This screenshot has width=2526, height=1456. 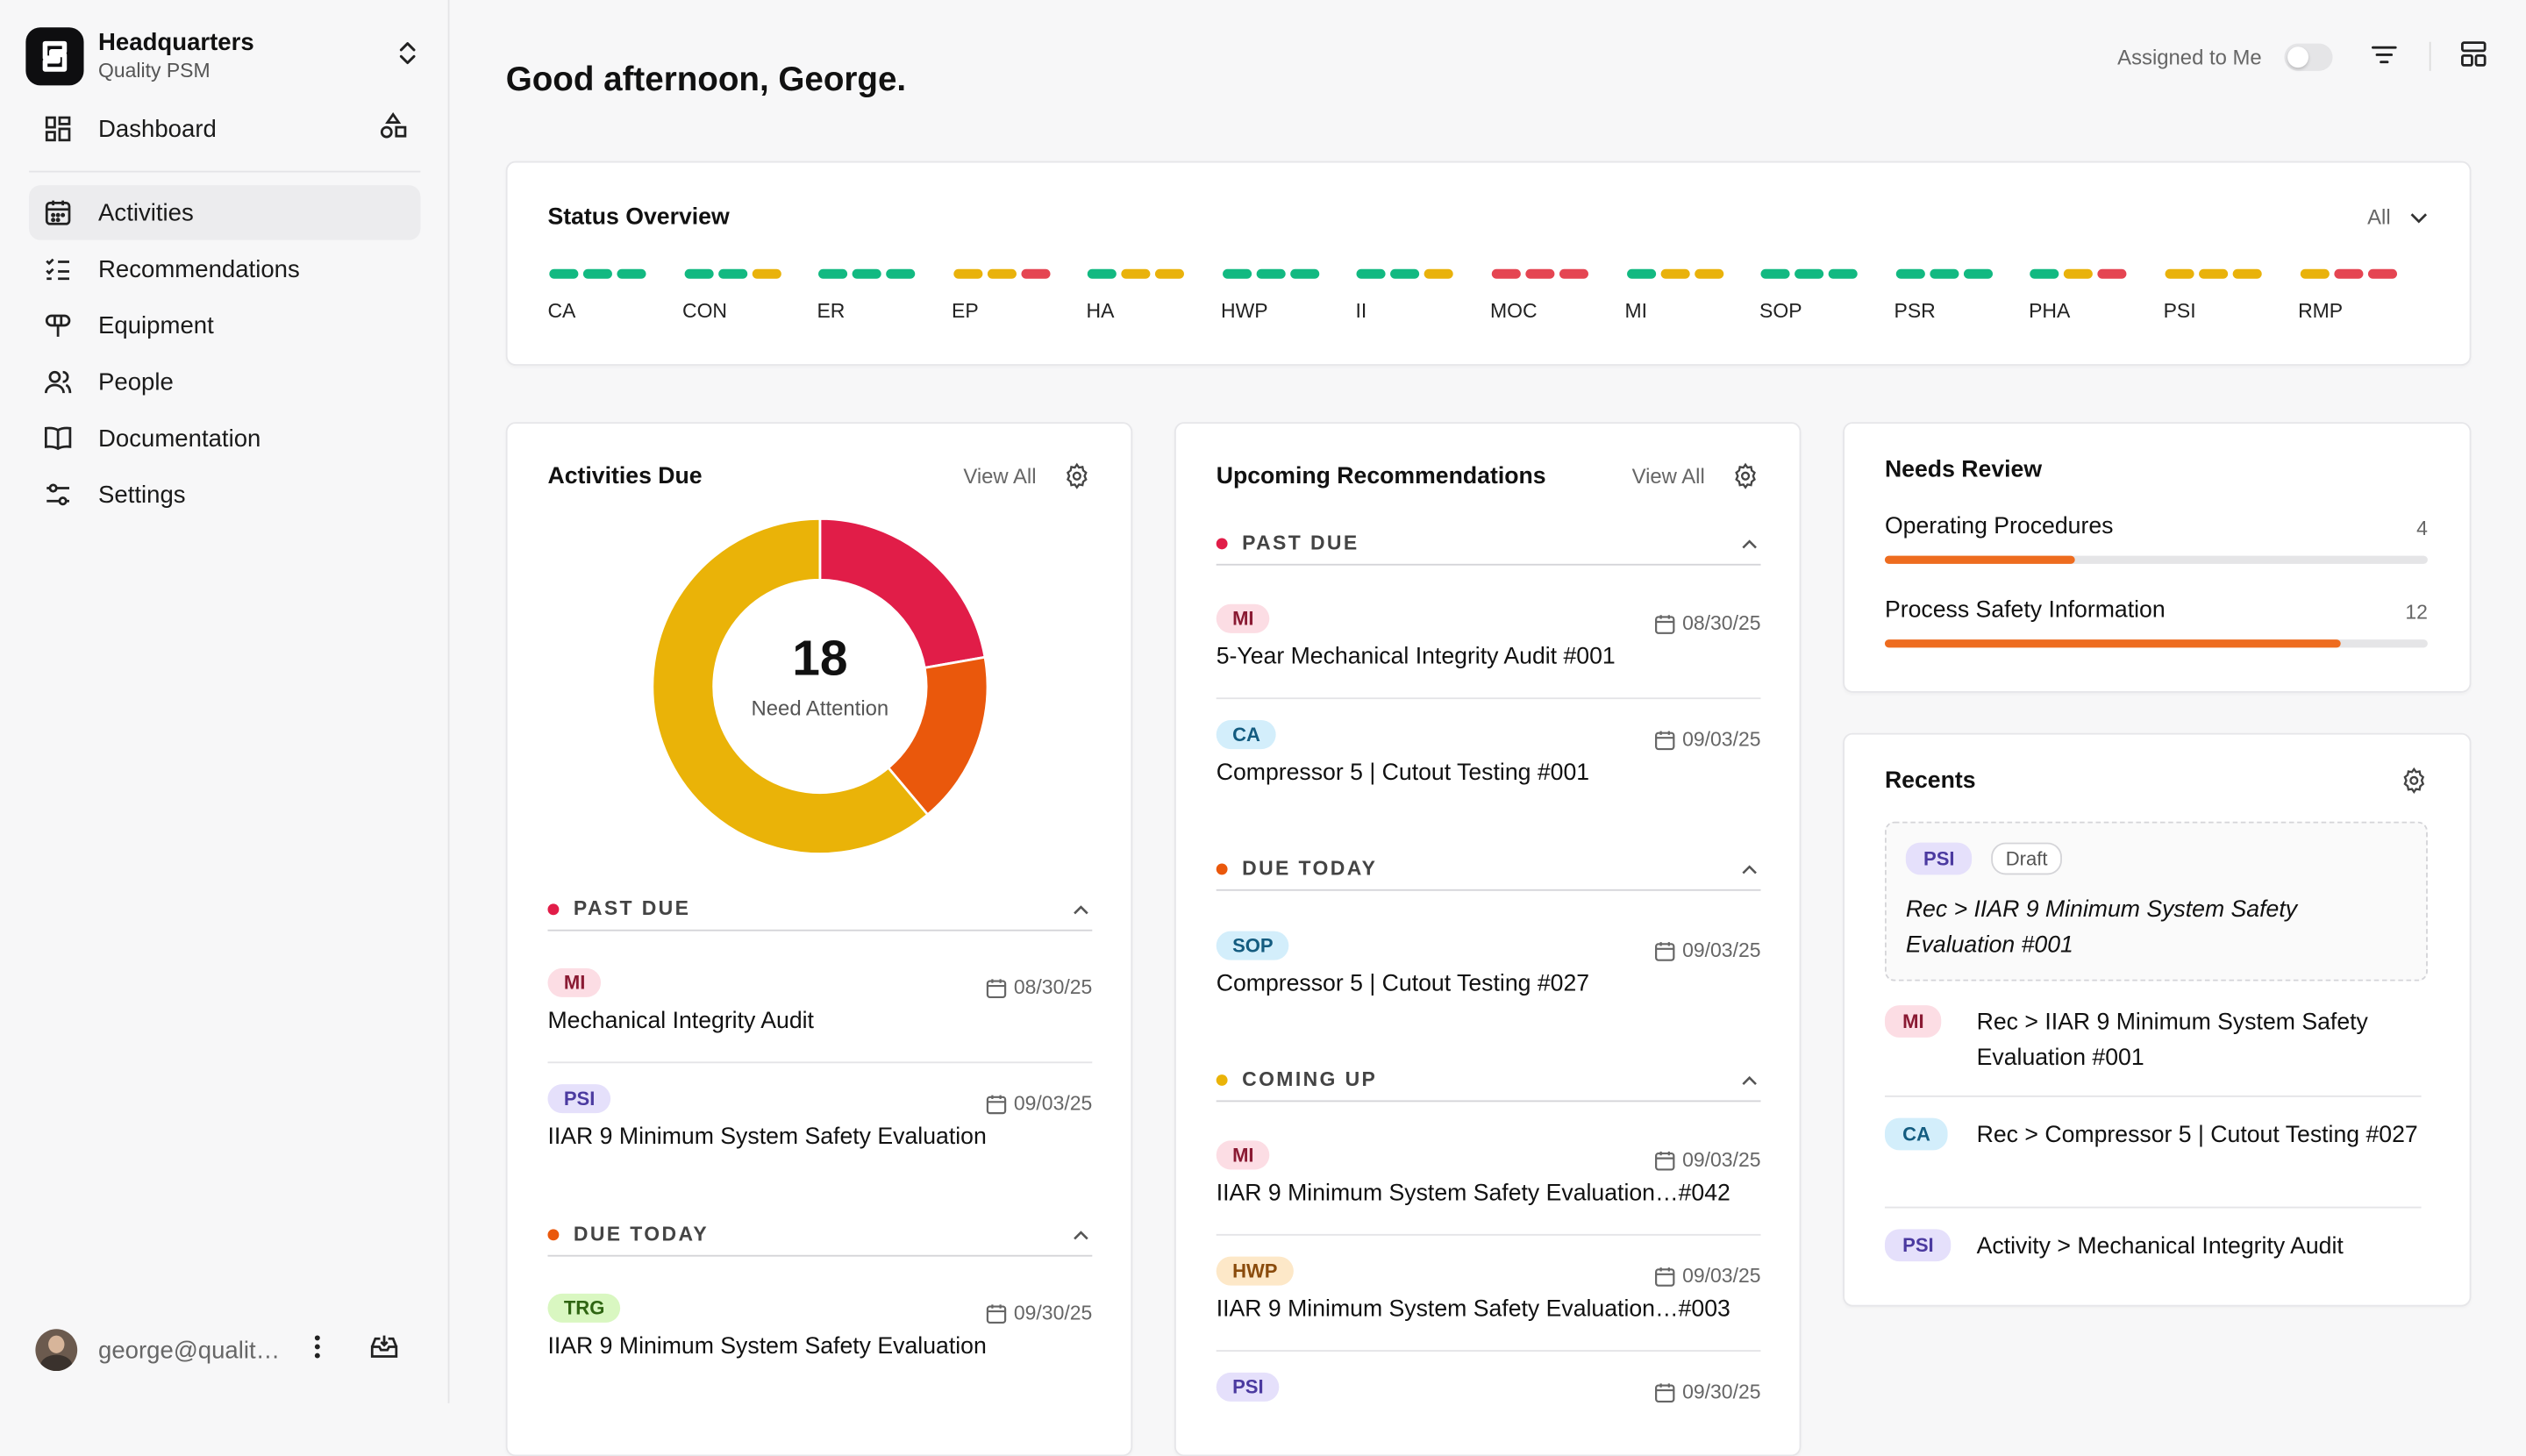 What do you see at coordinates (638, 217) in the screenshot?
I see `status-overview-title: Status Overview` at bounding box center [638, 217].